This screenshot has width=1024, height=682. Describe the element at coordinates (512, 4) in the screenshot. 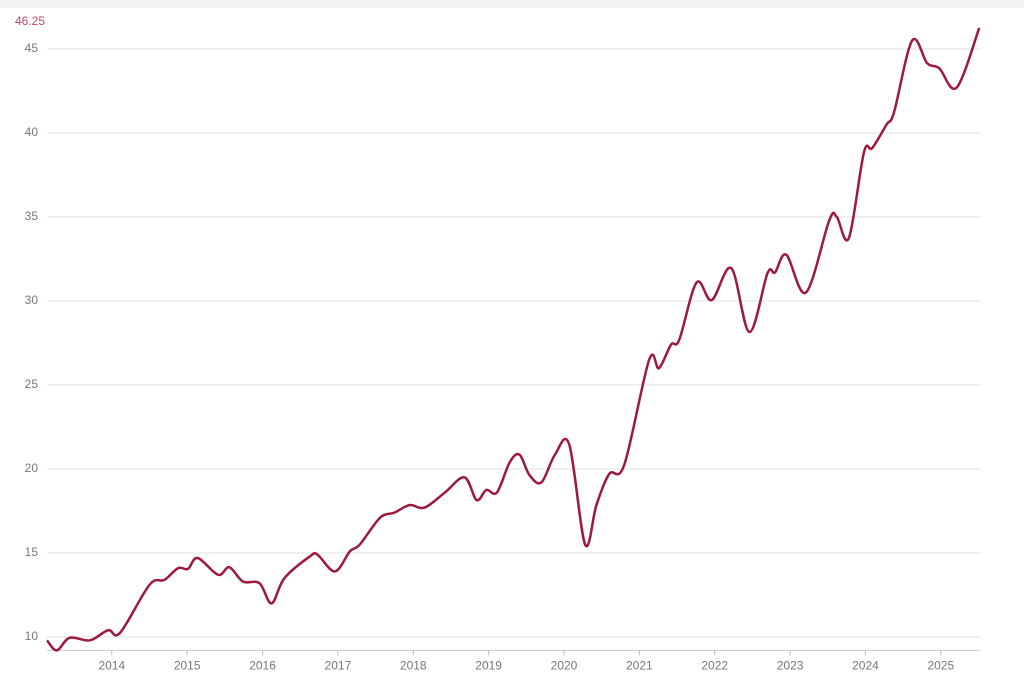

I see `top-bar` at that location.